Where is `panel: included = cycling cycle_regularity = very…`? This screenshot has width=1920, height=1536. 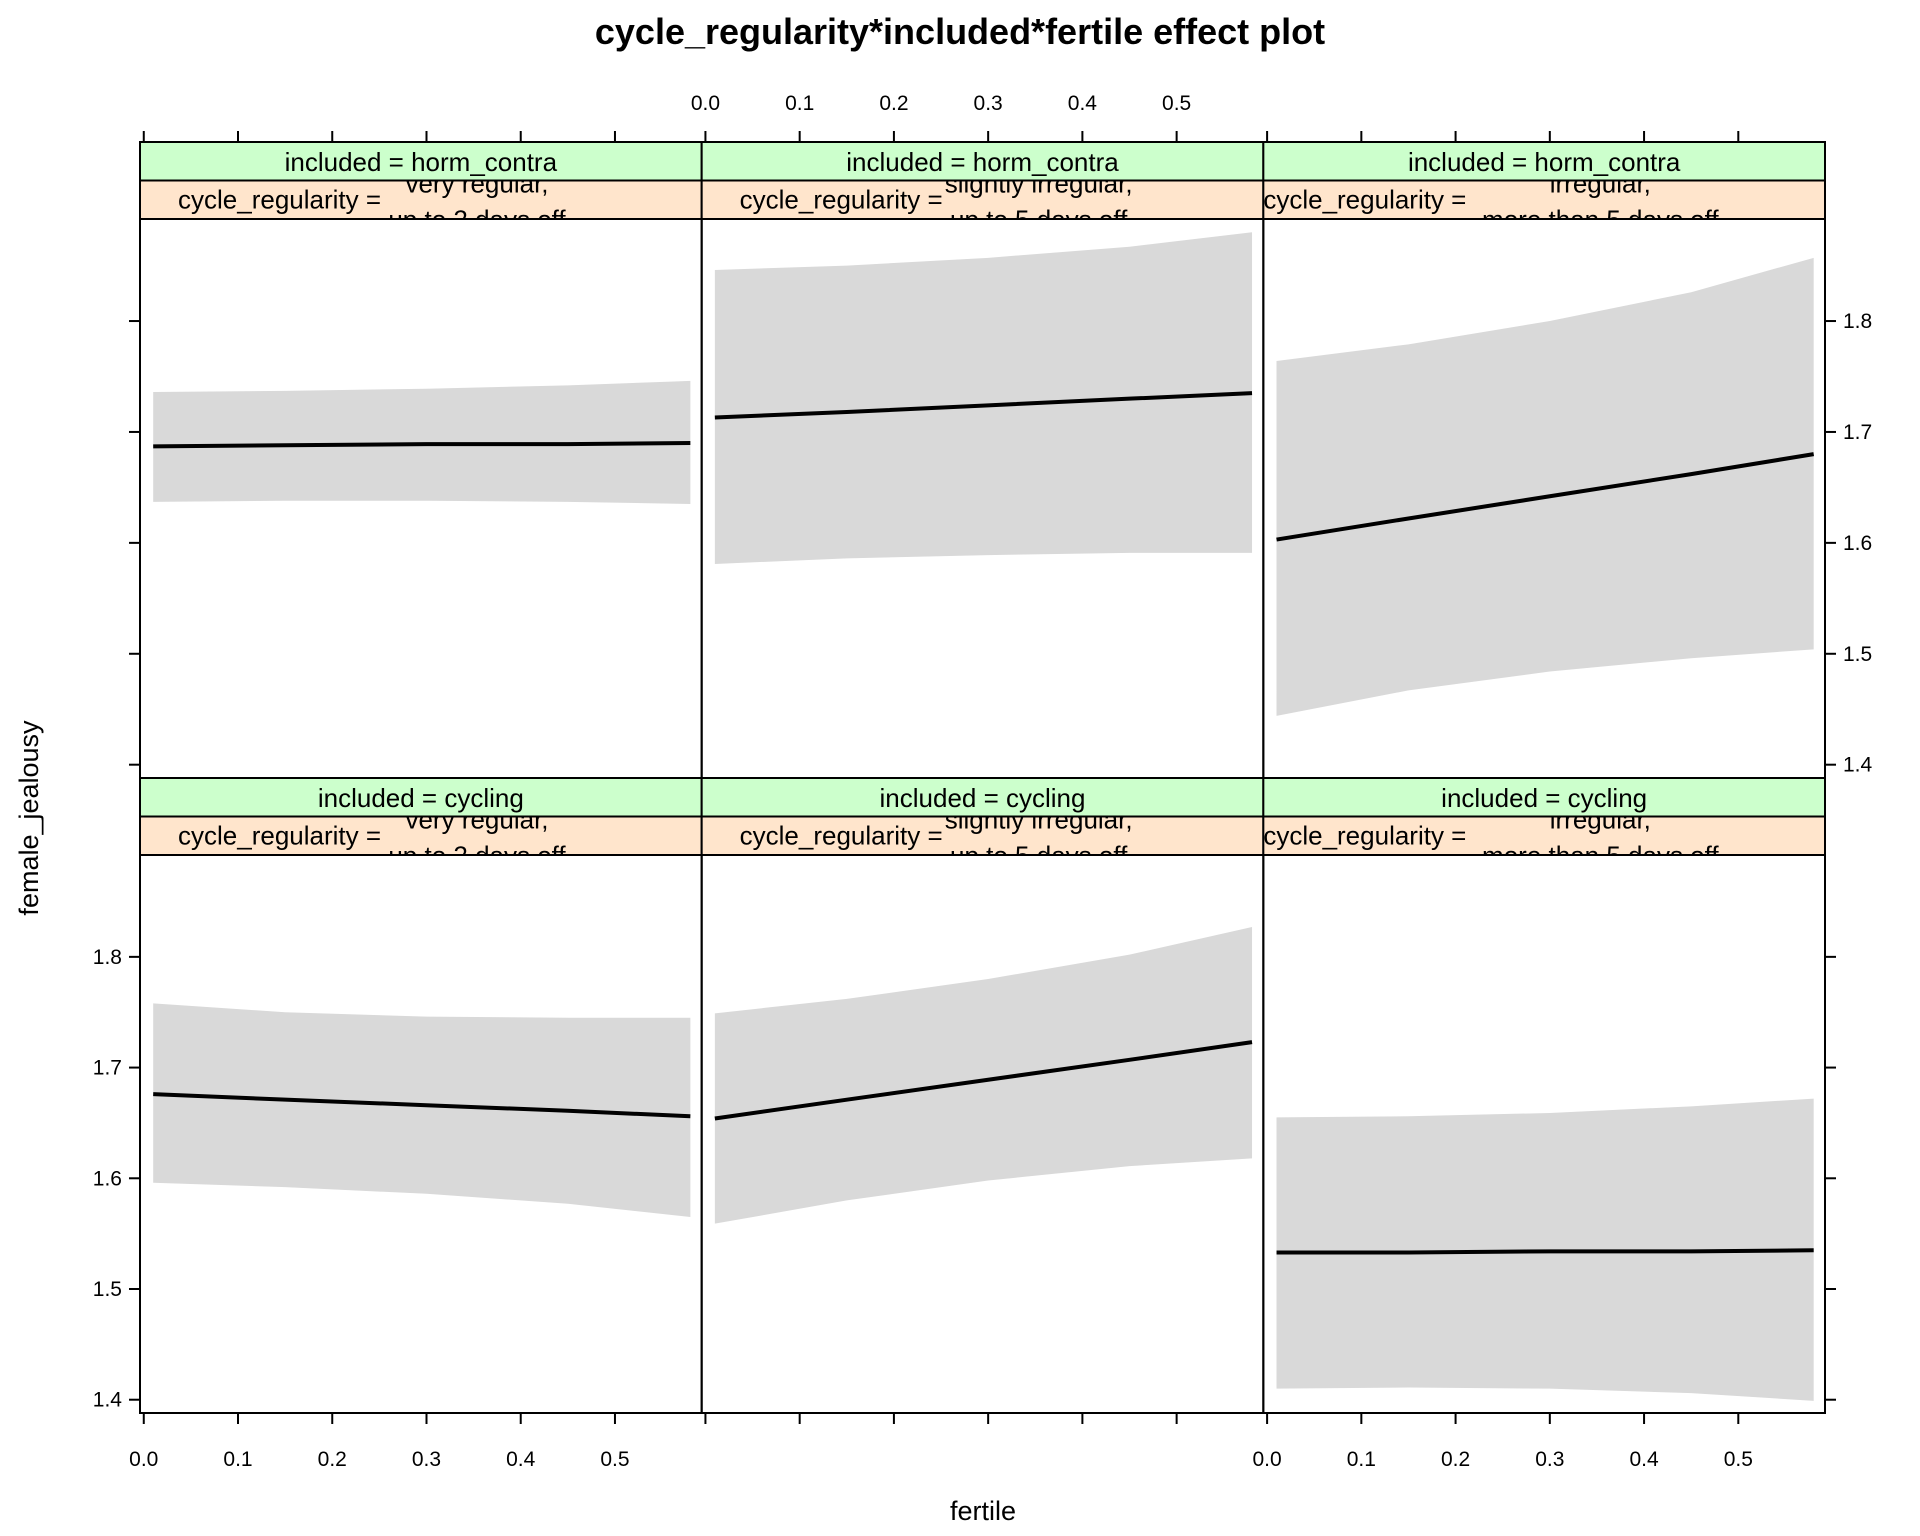
panel: included = cycling cycle_regularity = very… is located at coordinates (398, 1124).